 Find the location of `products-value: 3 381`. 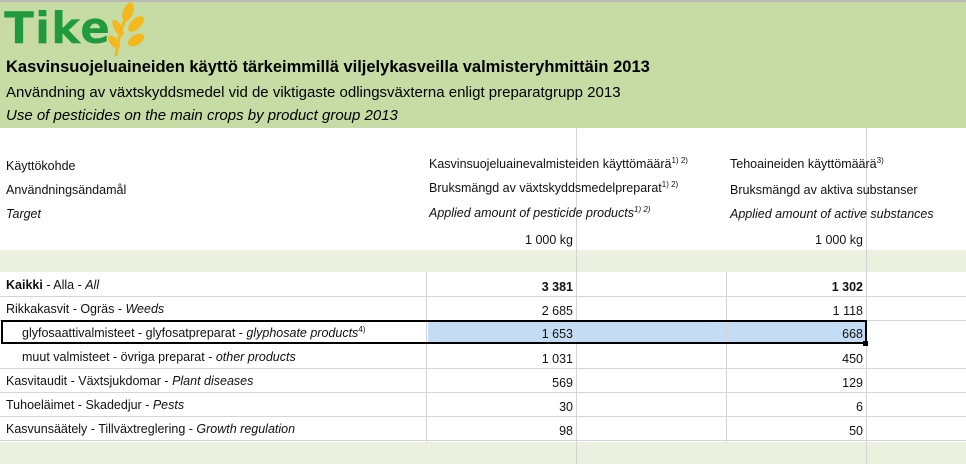

products-value: 3 381 is located at coordinates (557, 287).